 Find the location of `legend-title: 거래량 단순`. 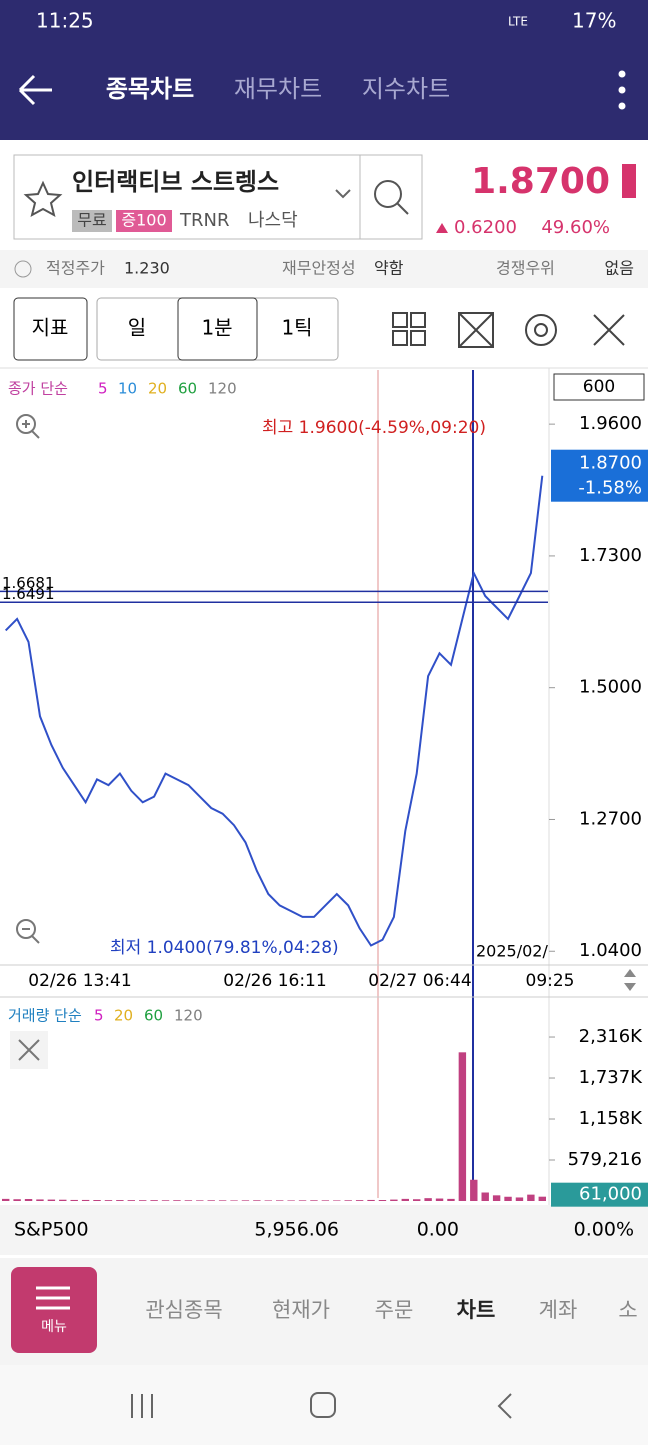

legend-title: 거래량 단순 is located at coordinates (45, 1016).